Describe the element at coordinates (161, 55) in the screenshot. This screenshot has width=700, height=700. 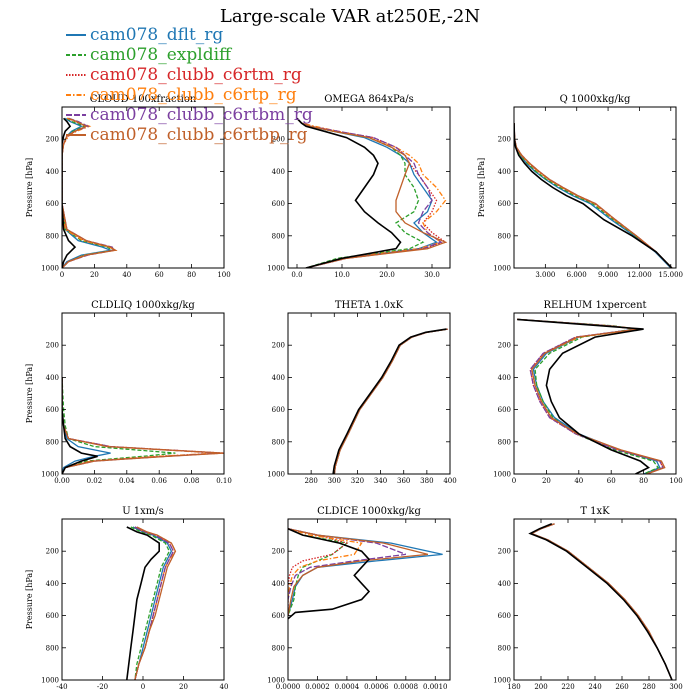
I see `legend-label: cam078_expldiff` at that location.